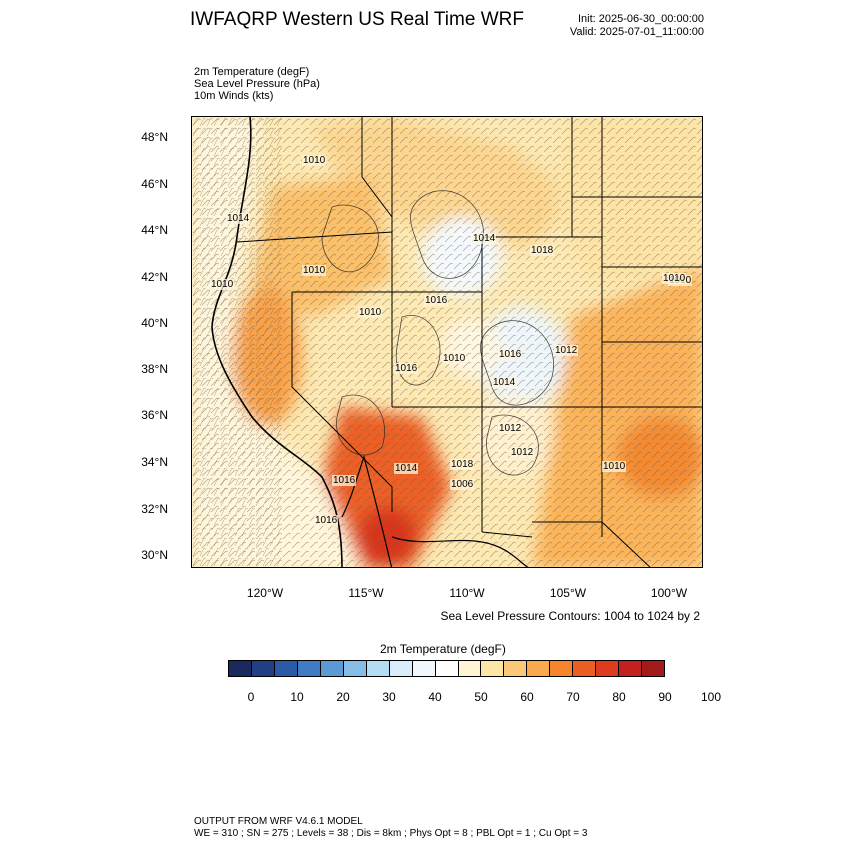 Image resolution: width=850 pixels, height=850 pixels. What do you see at coordinates (366, 593) in the screenshot?
I see `lon-label: 115°W` at bounding box center [366, 593].